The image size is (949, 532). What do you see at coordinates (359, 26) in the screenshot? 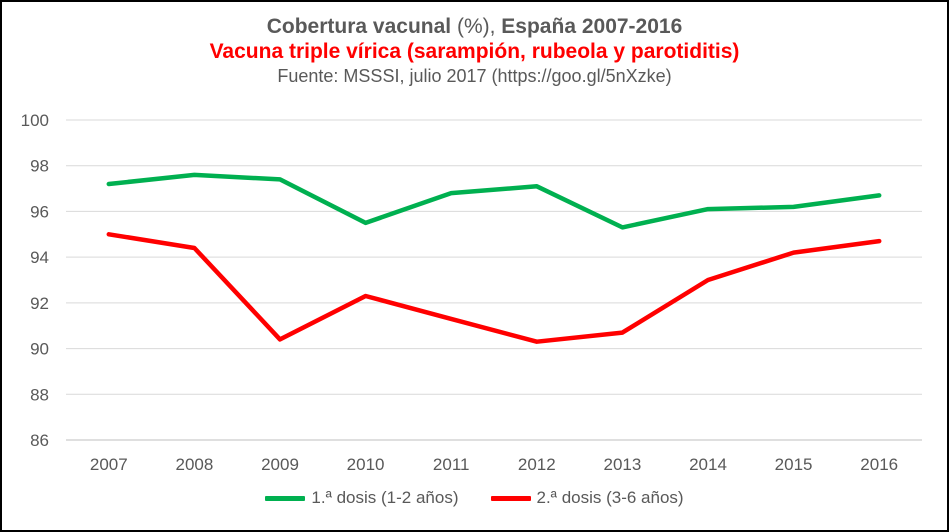
I see `chart-title-main: Cobertura vacunal` at bounding box center [359, 26].